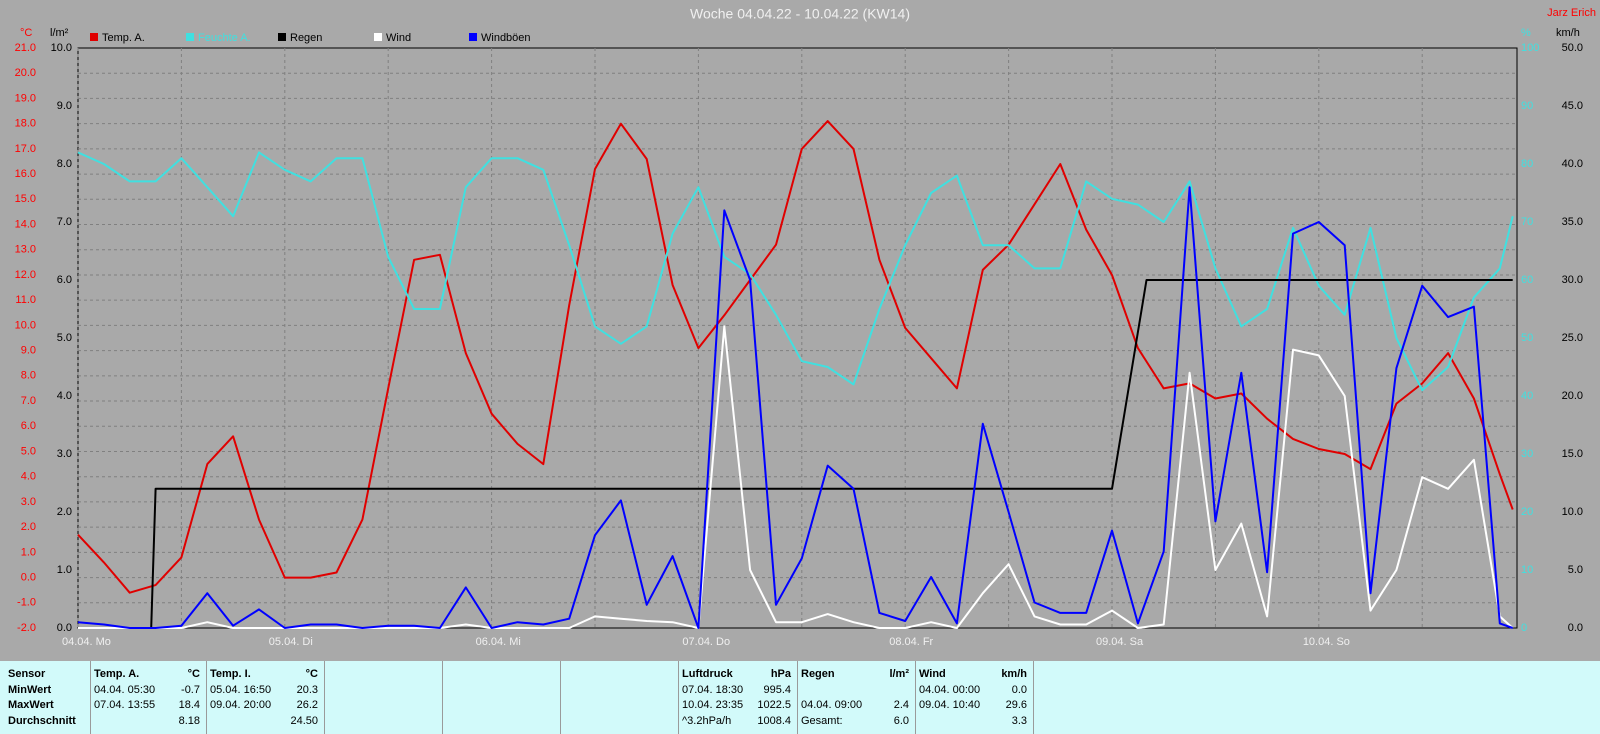 This screenshot has height=734, width=1600. I want to click on y3-tick-label: 100, so click(1530, 48).